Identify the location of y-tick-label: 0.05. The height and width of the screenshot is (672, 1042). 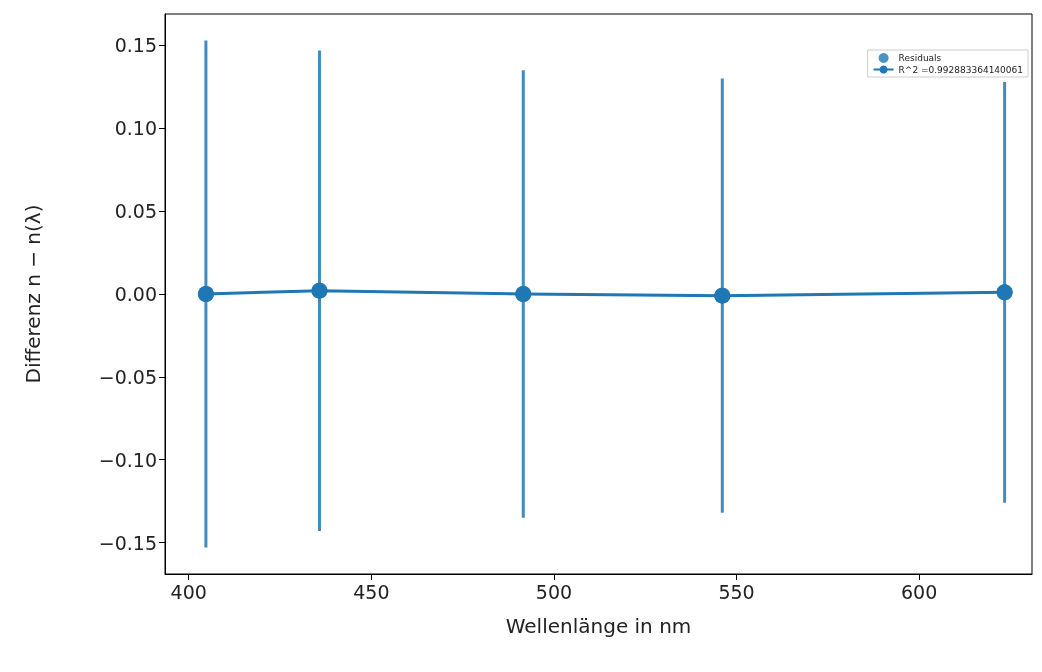
(135, 211).